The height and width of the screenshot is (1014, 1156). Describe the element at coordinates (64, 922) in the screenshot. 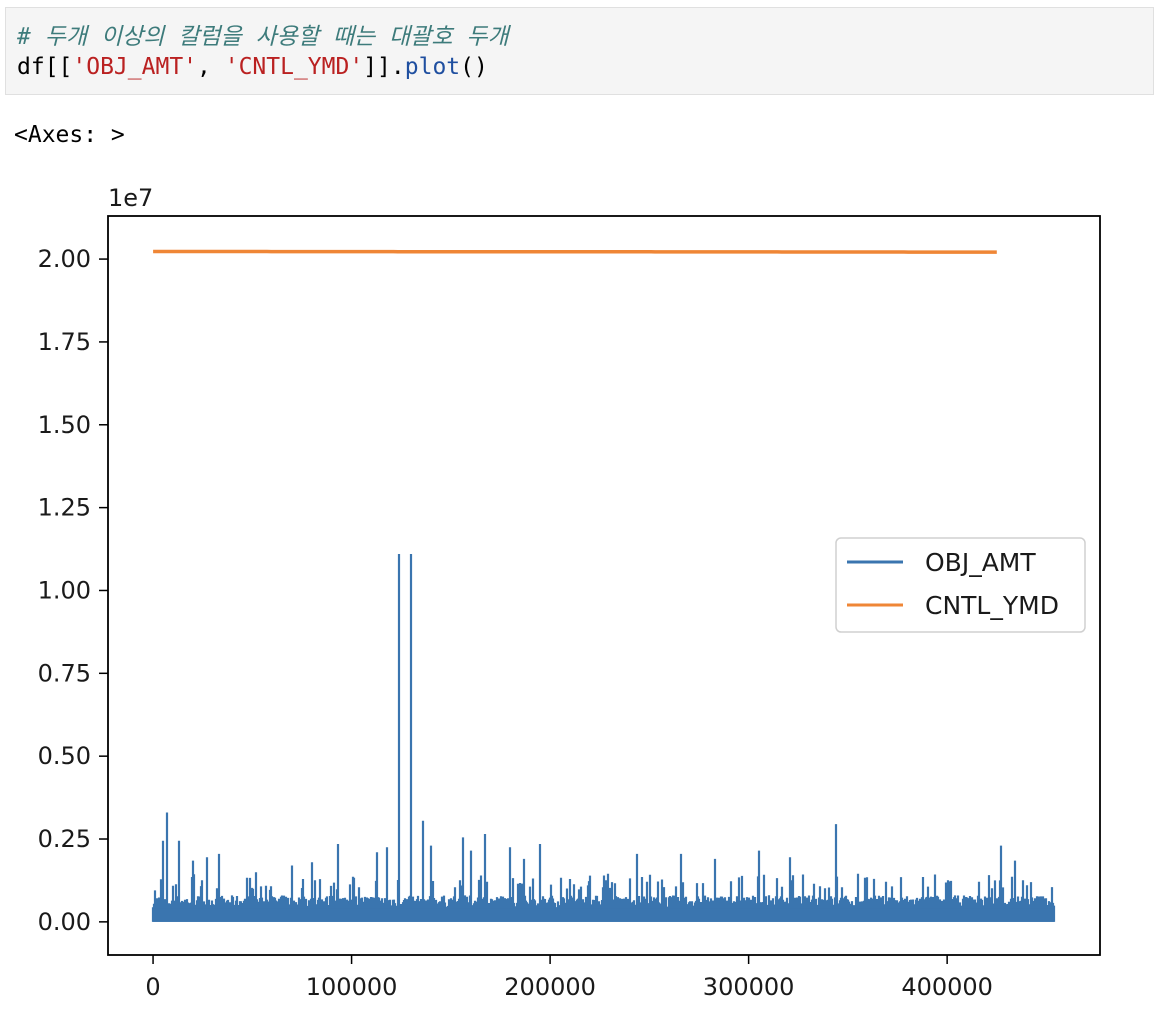

I see `y-tick-label: 0.00` at that location.